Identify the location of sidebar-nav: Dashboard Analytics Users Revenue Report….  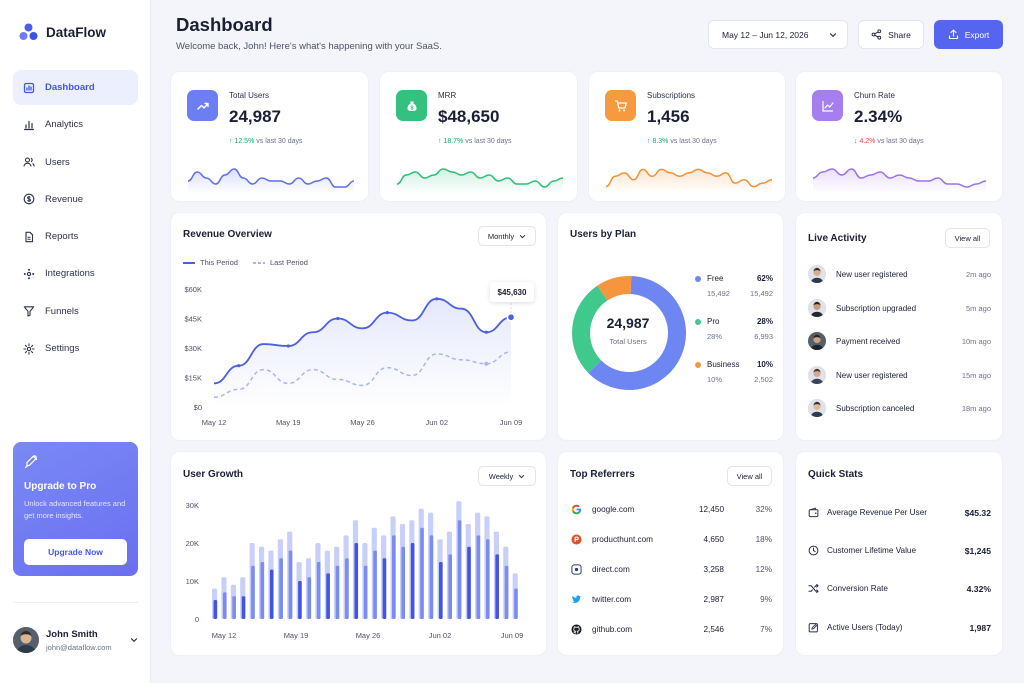
(75, 219).